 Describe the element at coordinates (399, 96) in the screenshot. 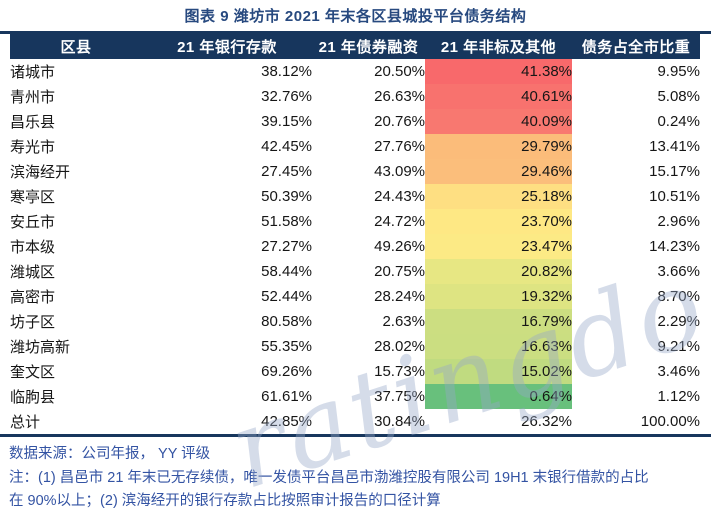

I see `bond-financing-cell: 26.63%` at that location.